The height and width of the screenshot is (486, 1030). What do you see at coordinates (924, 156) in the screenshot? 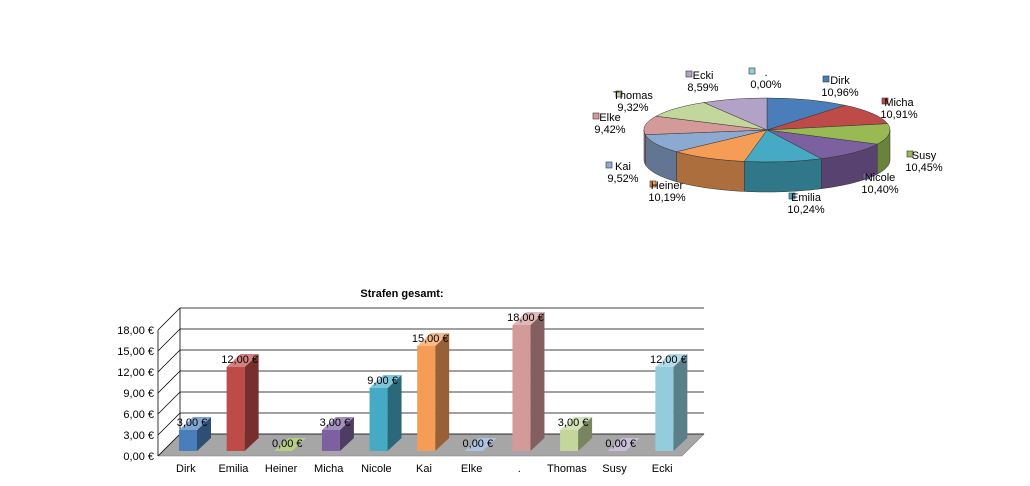
I see `pie-slice-name: Susy` at bounding box center [924, 156].